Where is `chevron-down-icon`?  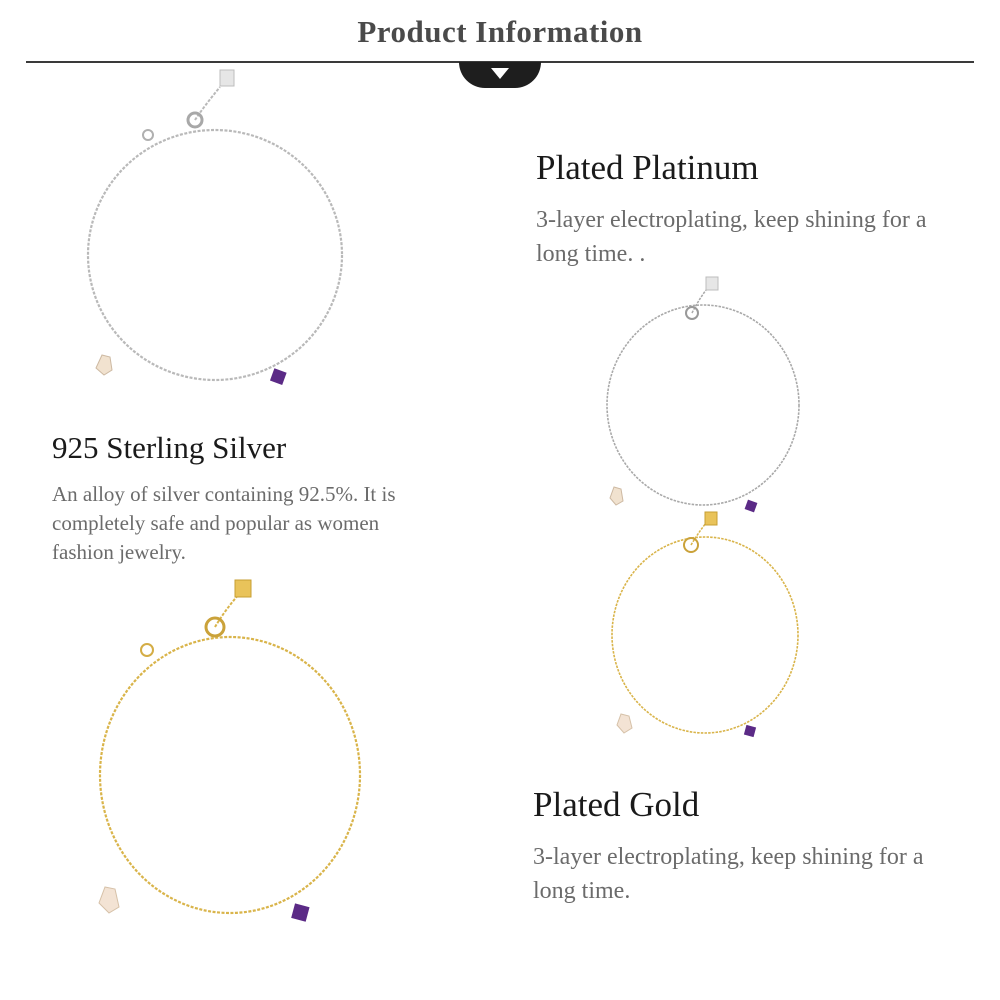
chevron-down-icon is located at coordinates (500, 73).